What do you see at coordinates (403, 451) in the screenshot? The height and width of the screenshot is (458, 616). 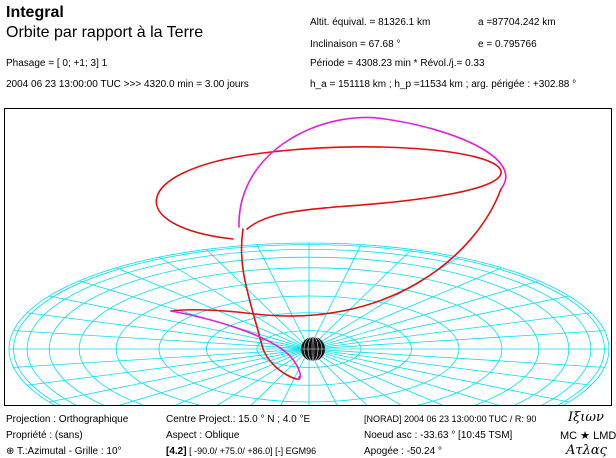 I see `apogee-text: Apogée : -50.24 °` at bounding box center [403, 451].